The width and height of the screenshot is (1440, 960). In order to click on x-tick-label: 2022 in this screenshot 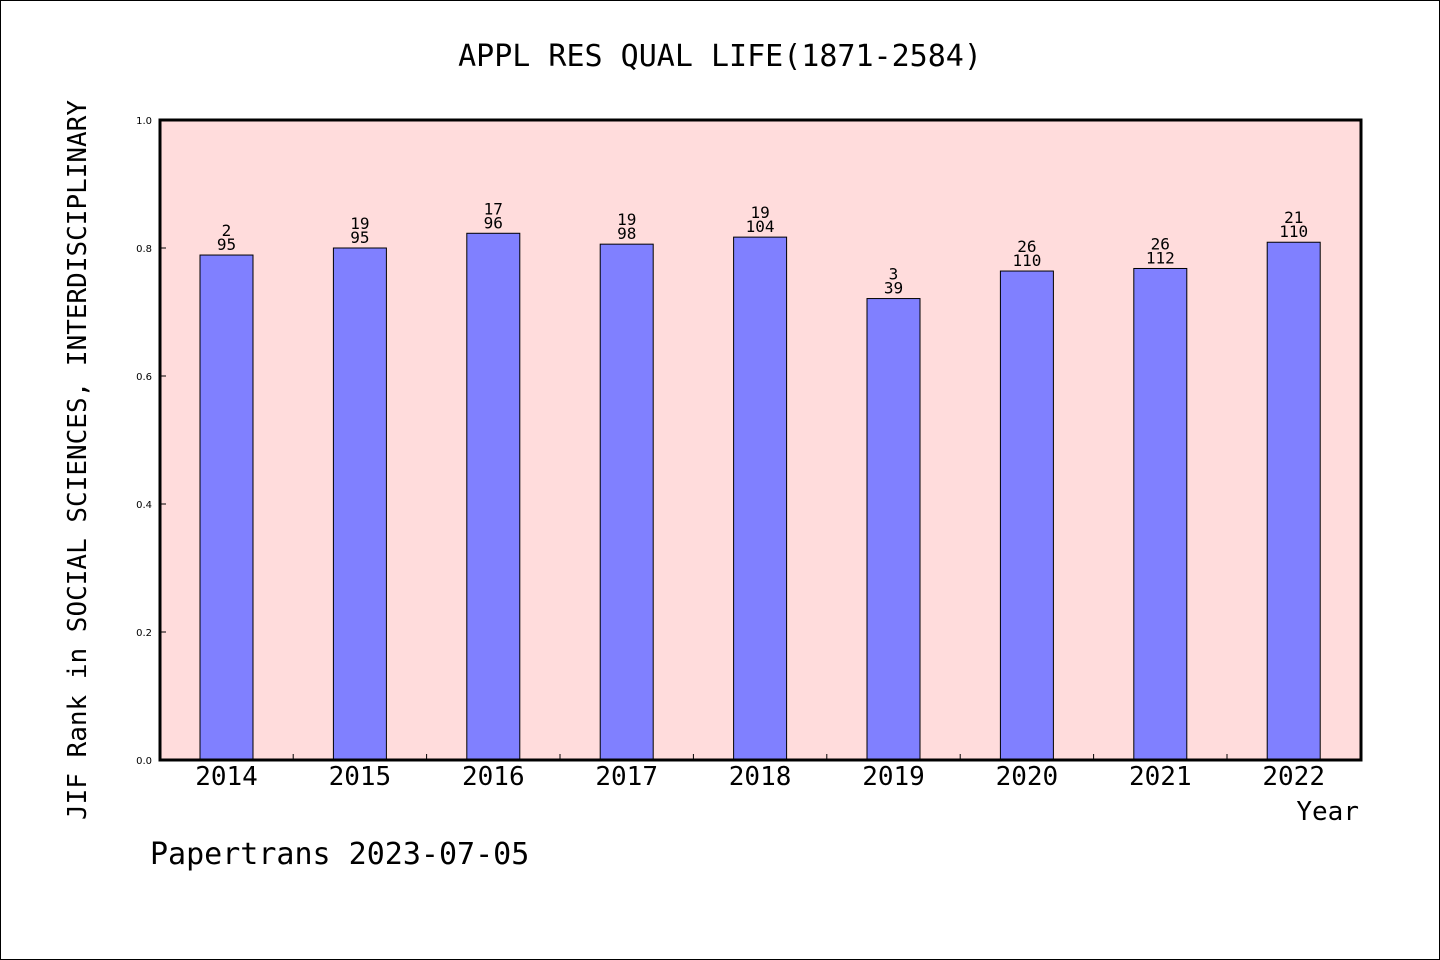, I will do `click(1293, 777)`.